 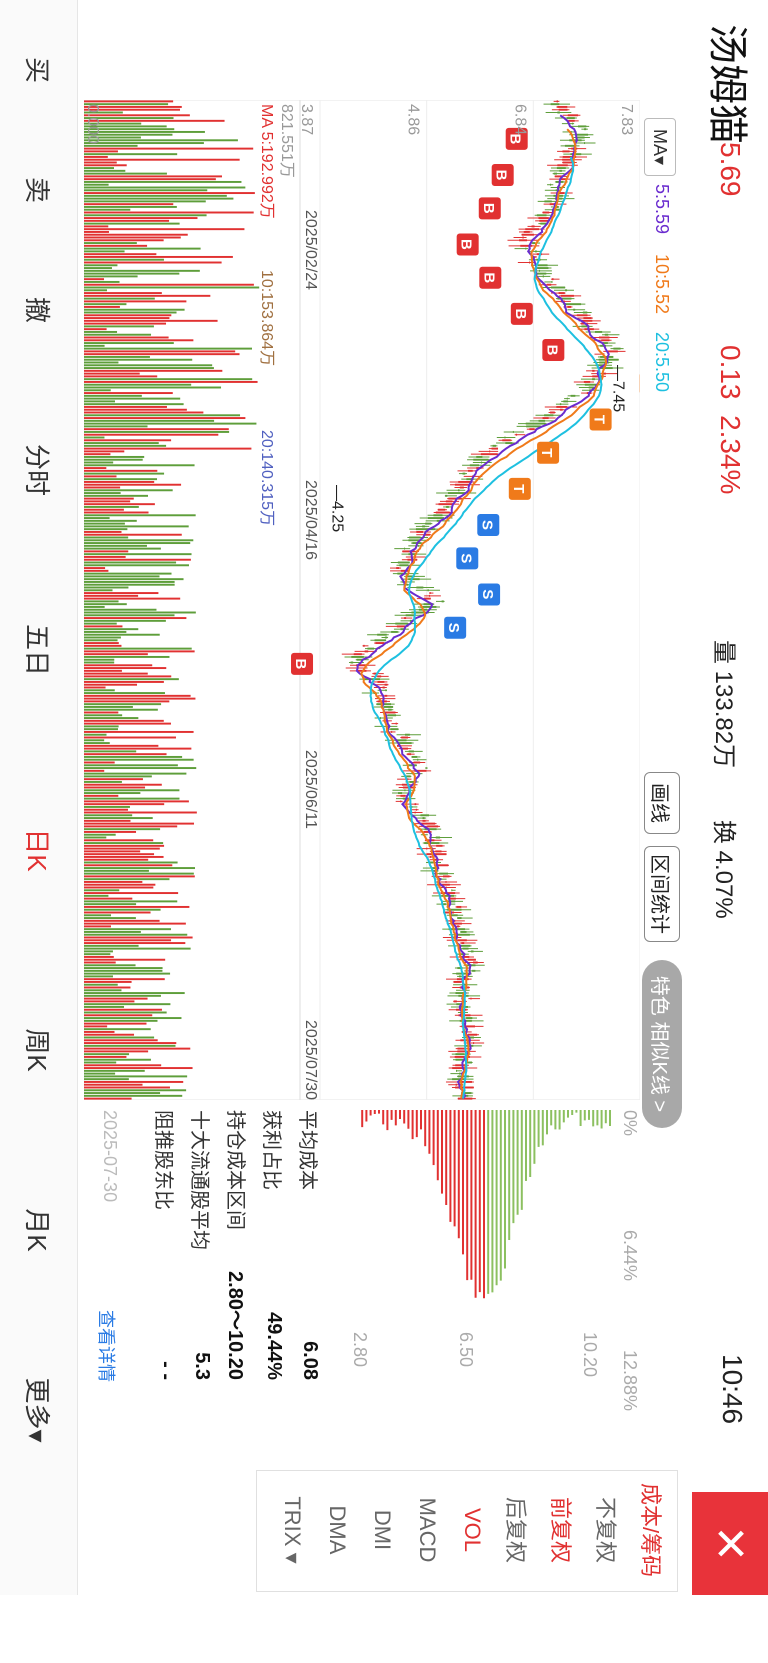 What do you see at coordinates (662, 1044) in the screenshot?
I see `similar-kline-button: 特色 相似K线 >` at bounding box center [662, 1044].